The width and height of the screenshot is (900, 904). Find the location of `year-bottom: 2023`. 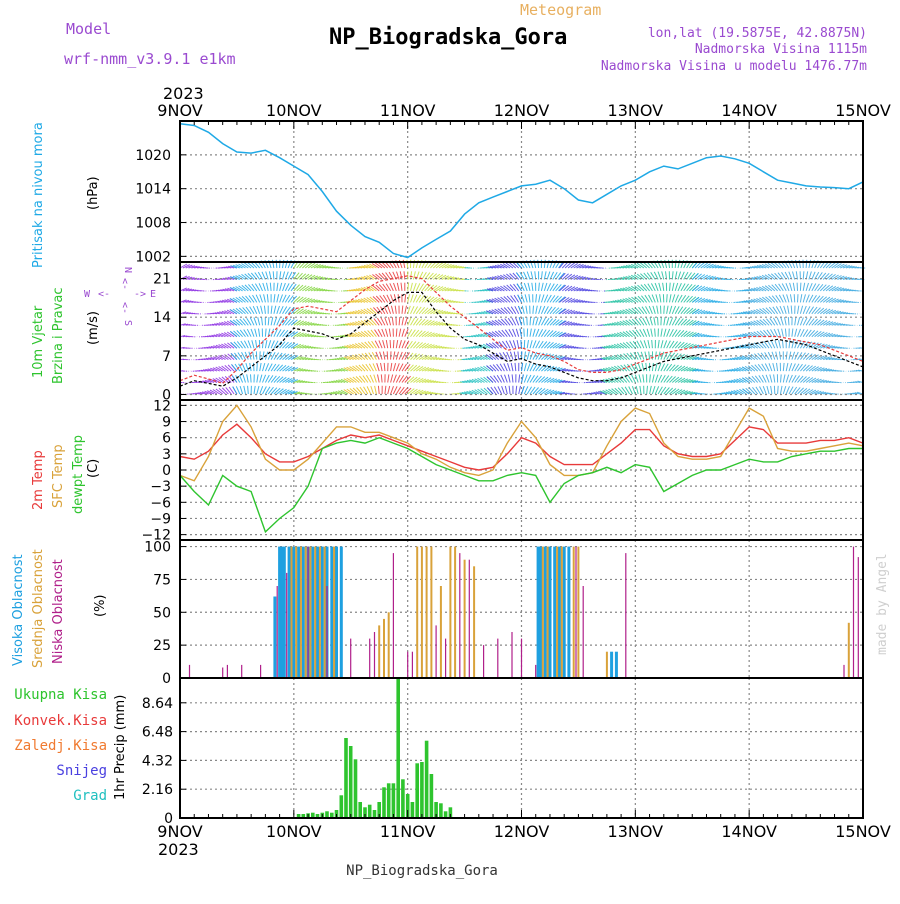

year-bottom: 2023 is located at coordinates (178, 849).